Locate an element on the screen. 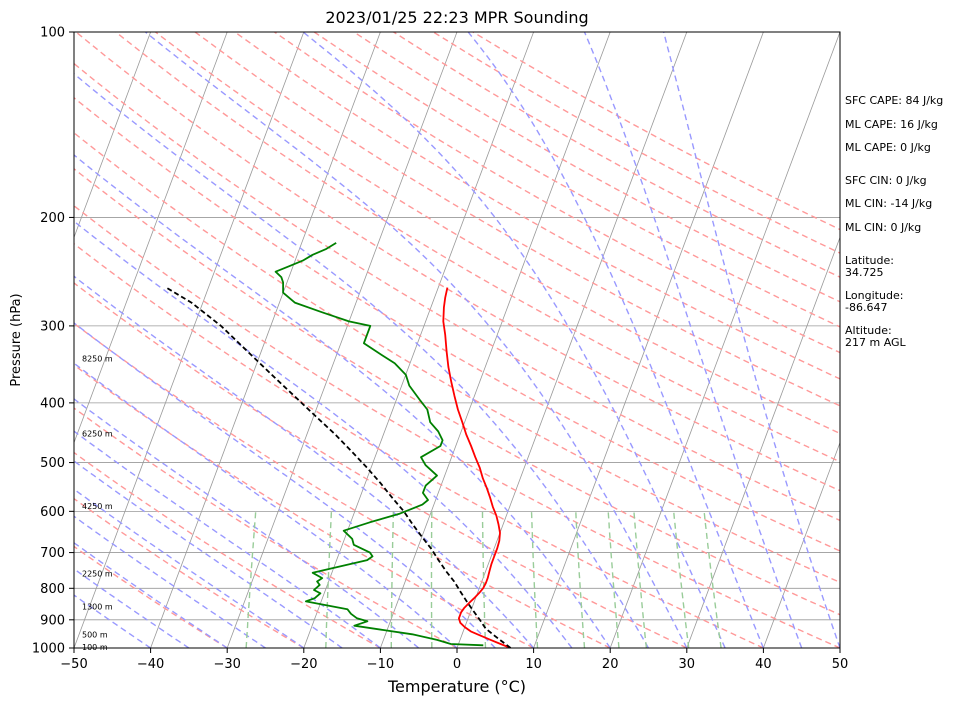  x-tick-label: 0 is located at coordinates (457, 664).